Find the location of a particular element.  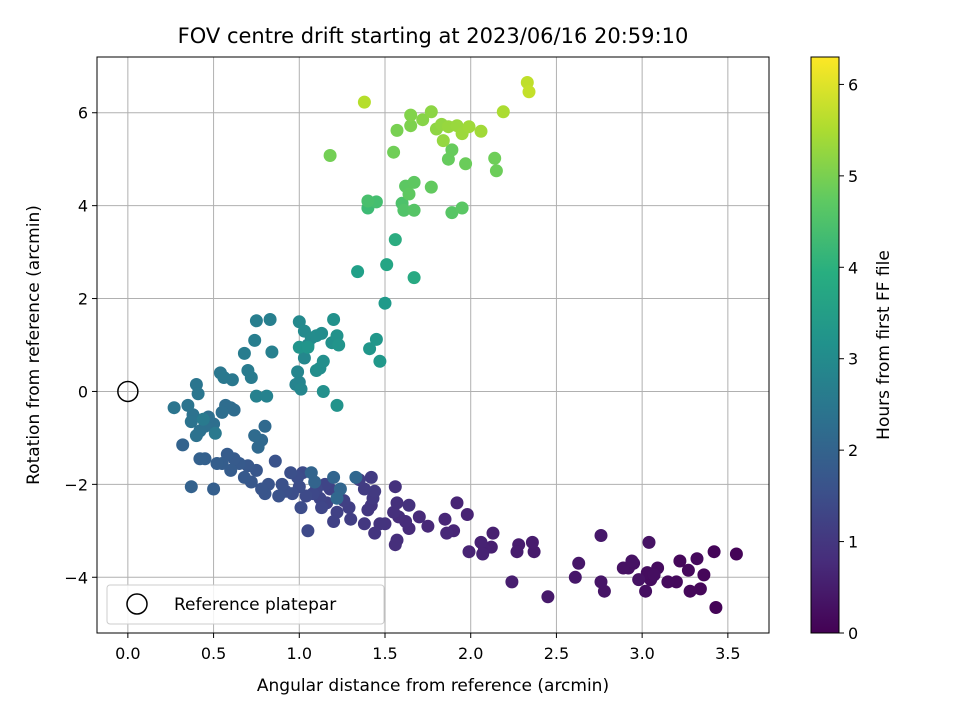

x-tick-label: 0.0 is located at coordinates (127, 653).